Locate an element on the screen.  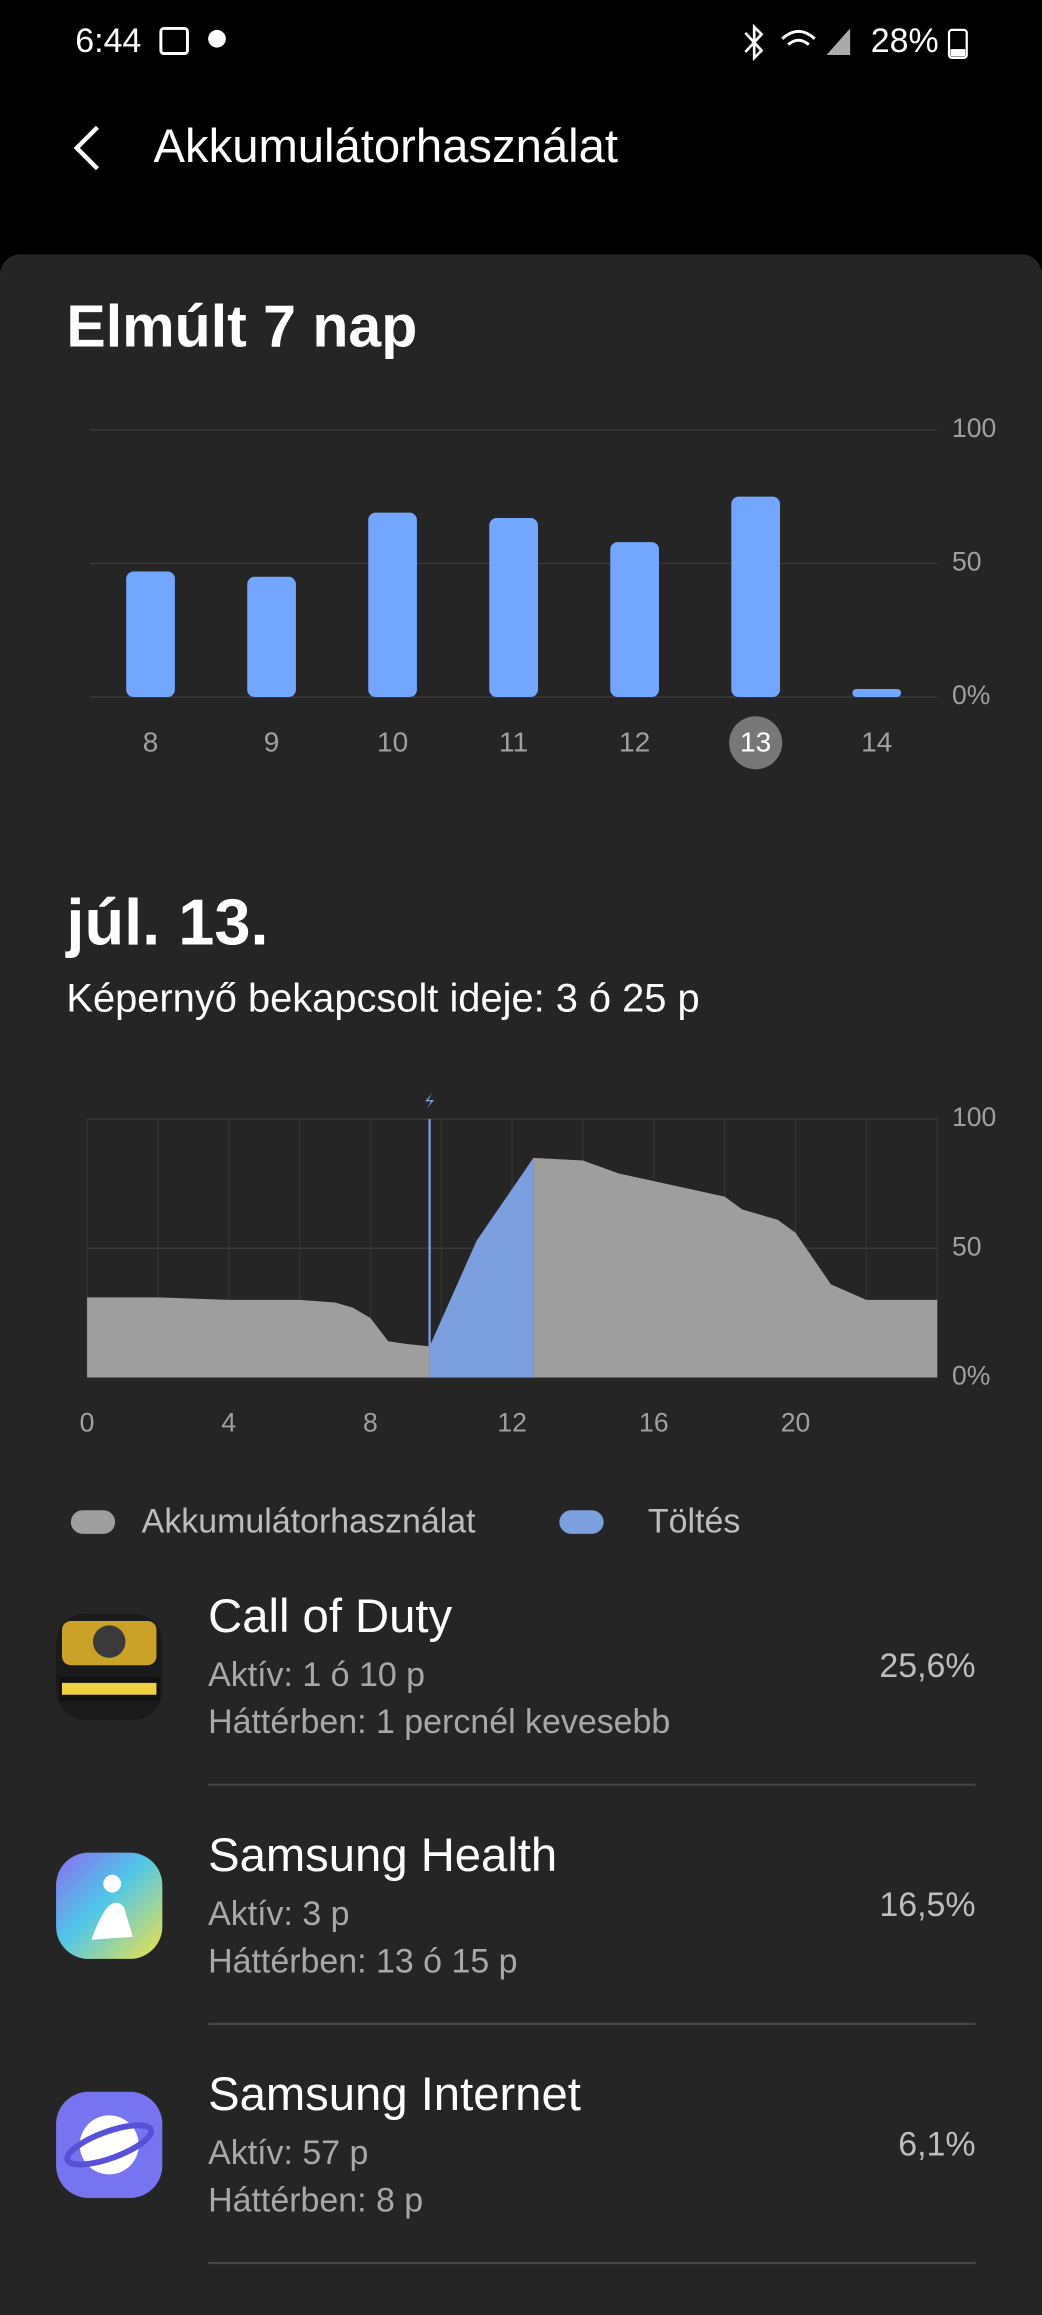
app-percent: 16,5% is located at coordinates (927, 1905).